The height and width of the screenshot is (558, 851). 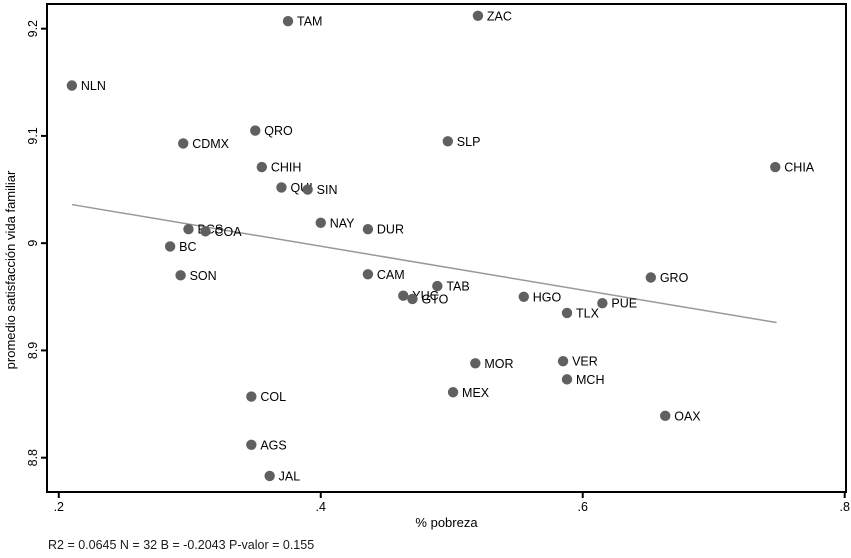 I want to click on data-point-label-yuc: YUC, so click(x=425, y=296).